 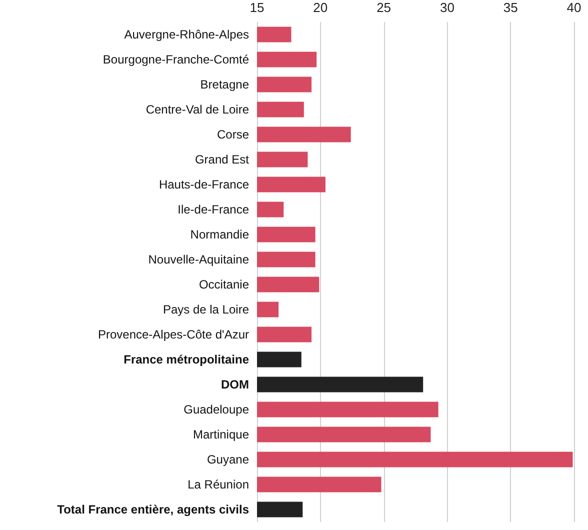 I want to click on x-tick-label: 25, so click(x=384, y=7).